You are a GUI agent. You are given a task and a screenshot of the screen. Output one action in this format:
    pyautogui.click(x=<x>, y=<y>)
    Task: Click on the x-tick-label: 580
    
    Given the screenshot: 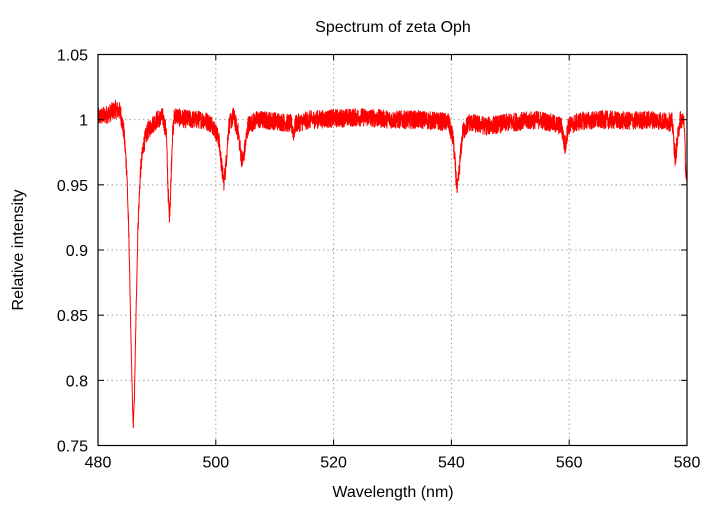 What is the action you would take?
    pyautogui.click(x=687, y=463)
    